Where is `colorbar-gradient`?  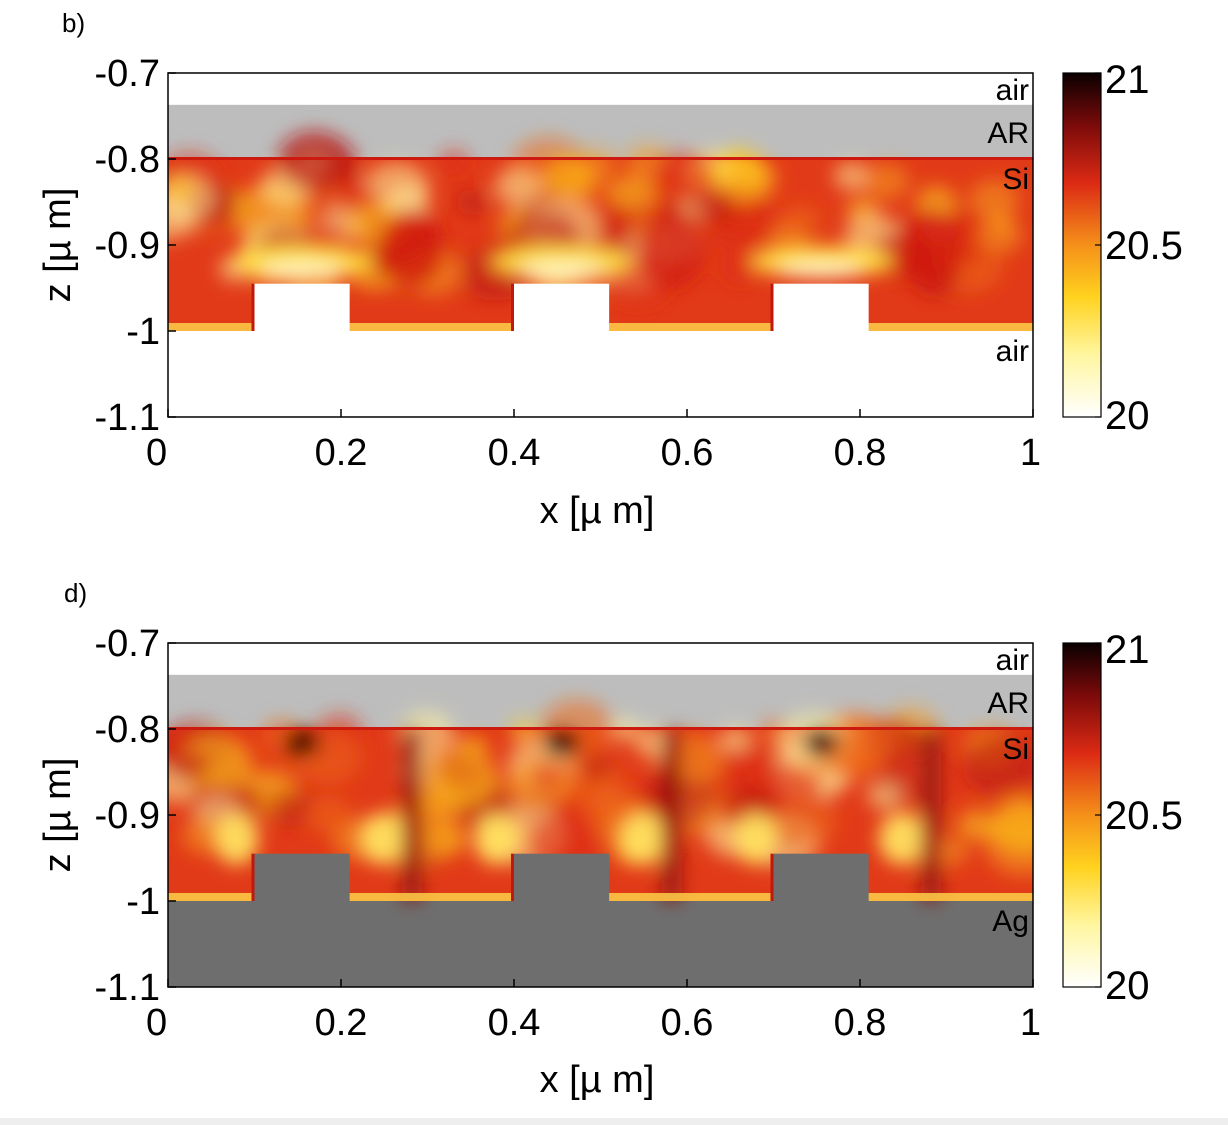
colorbar-gradient is located at coordinates (1082, 245).